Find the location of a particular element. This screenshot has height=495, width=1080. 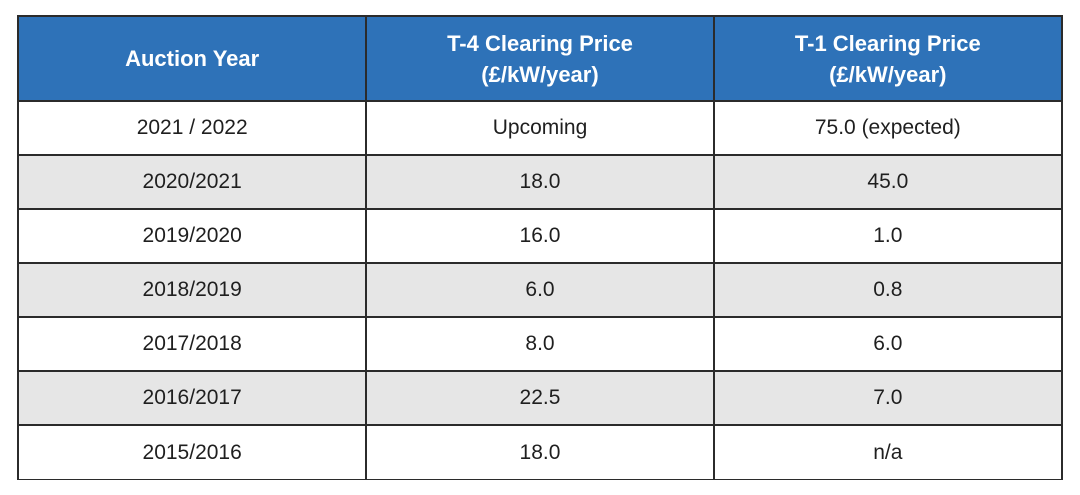

cell-t4-price: 22.5 is located at coordinates (540, 398).